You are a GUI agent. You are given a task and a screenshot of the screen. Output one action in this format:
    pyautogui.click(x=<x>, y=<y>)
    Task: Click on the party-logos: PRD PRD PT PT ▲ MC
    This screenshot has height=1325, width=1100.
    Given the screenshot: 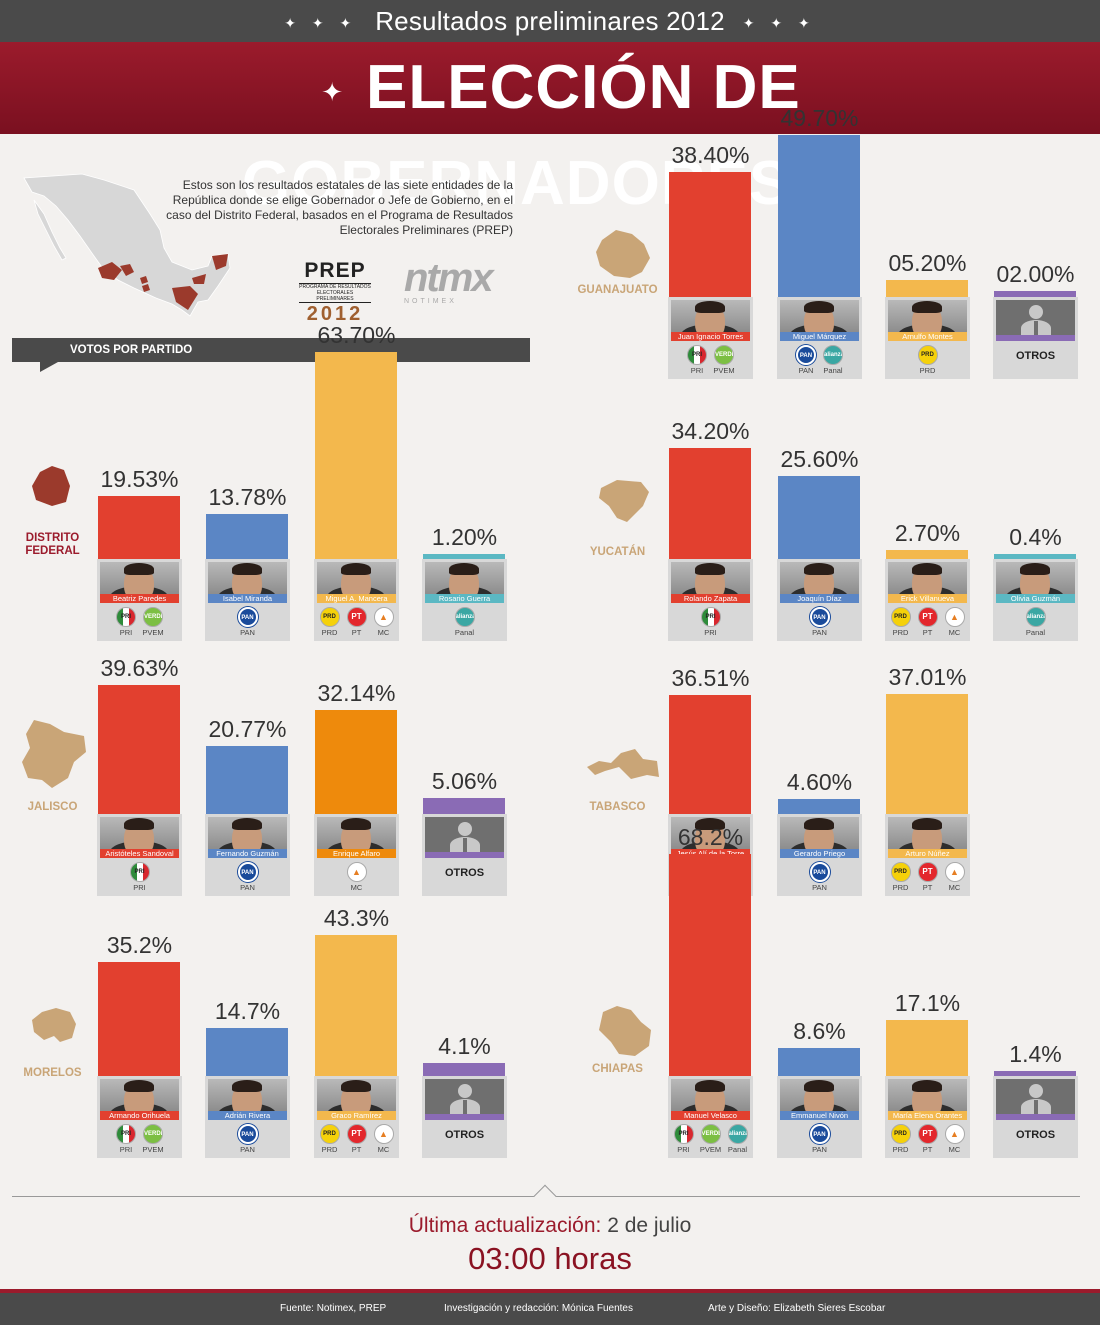 What is the action you would take?
    pyautogui.click(x=356, y=1139)
    